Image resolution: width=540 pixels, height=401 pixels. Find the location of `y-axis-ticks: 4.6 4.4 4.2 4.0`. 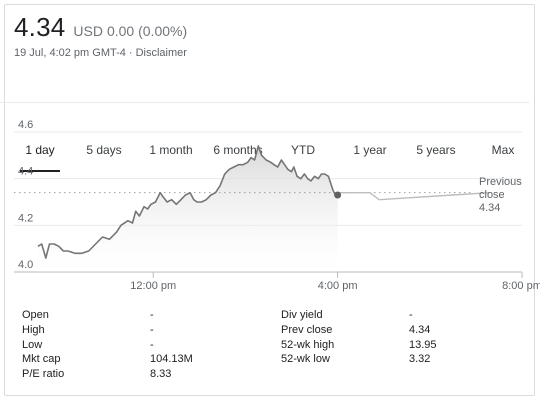

y-axis-ticks: 4.6 4.4 4.2 4.0 is located at coordinates (25, 195).